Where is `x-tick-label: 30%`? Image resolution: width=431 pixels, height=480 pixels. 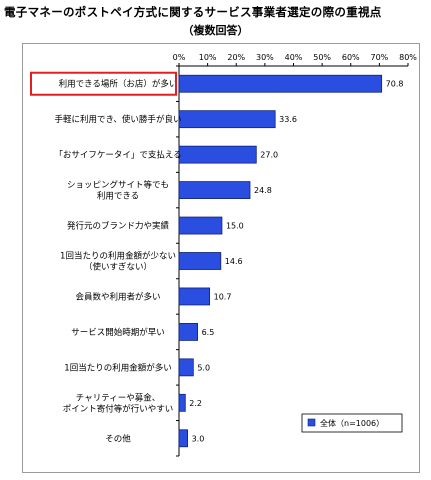
x-tick-label: 30% is located at coordinates (265, 57).